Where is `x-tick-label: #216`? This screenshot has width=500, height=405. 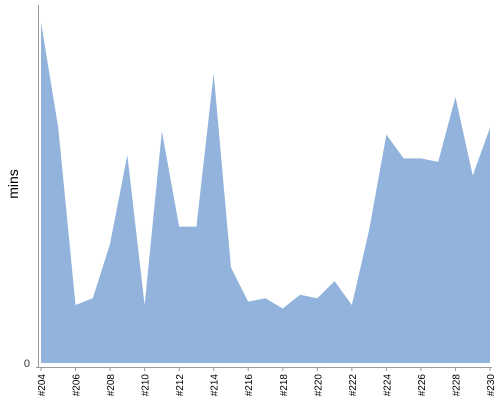 x-tick-label: #216 is located at coordinates (249, 385).